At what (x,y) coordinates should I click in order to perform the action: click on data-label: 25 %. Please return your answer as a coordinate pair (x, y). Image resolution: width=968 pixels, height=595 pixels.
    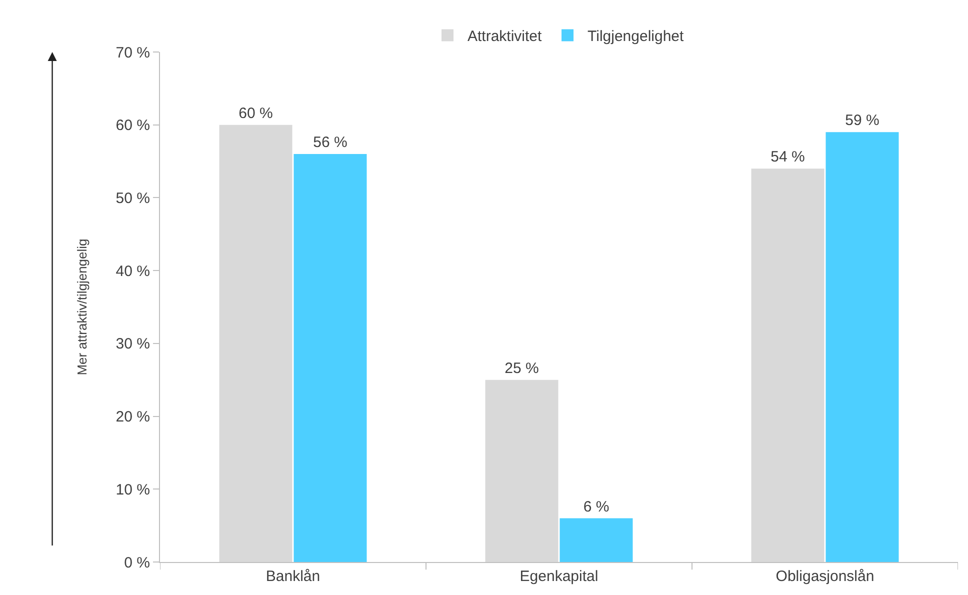
    Looking at the image, I should click on (521, 368).